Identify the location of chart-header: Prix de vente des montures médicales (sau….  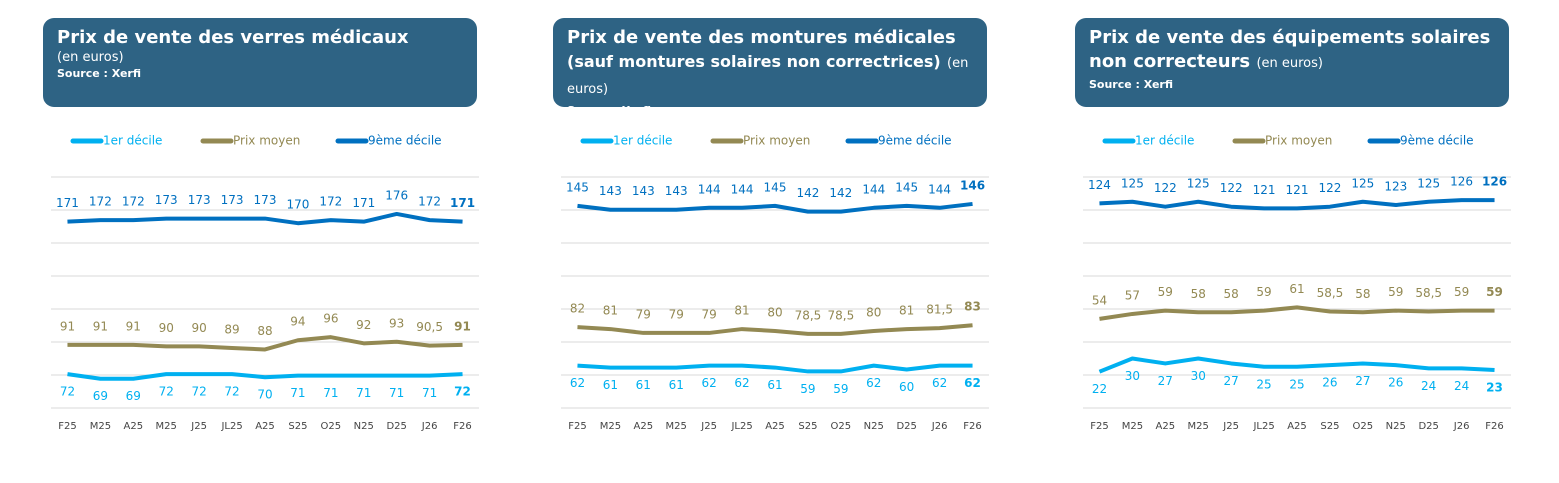
(770, 67).